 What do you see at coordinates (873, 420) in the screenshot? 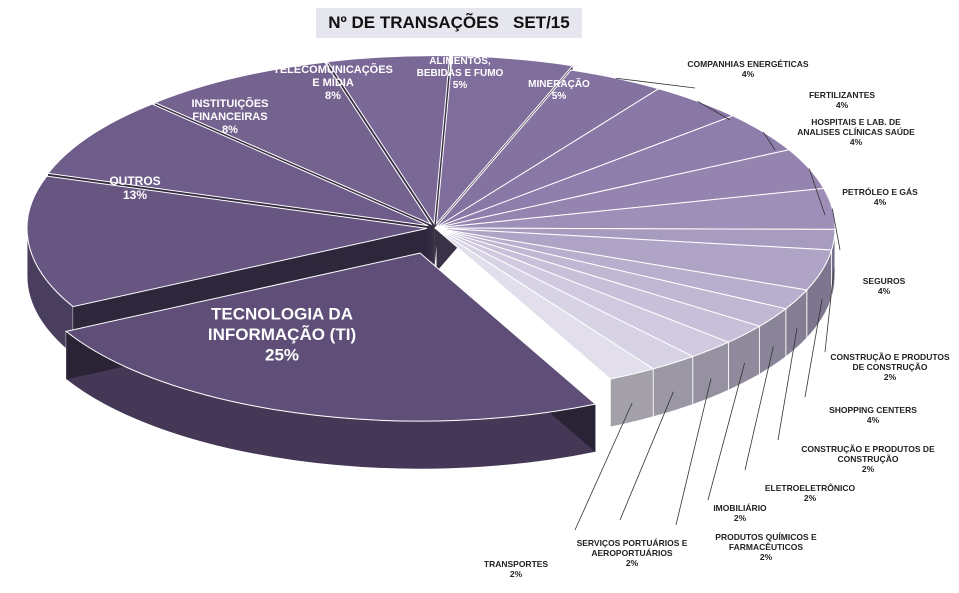
I see `slice-value-label-13: 4%` at bounding box center [873, 420].